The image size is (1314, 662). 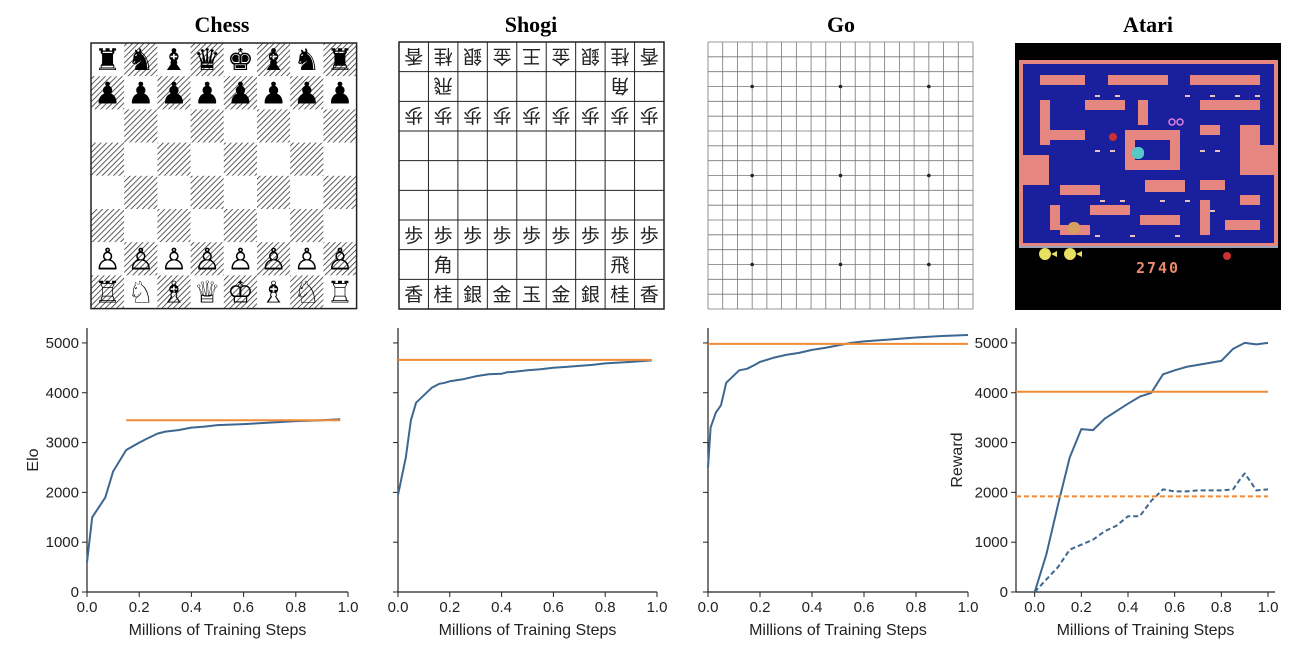 What do you see at coordinates (531, 24) in the screenshot?
I see `panel-title-shogi: Shogi` at bounding box center [531, 24].